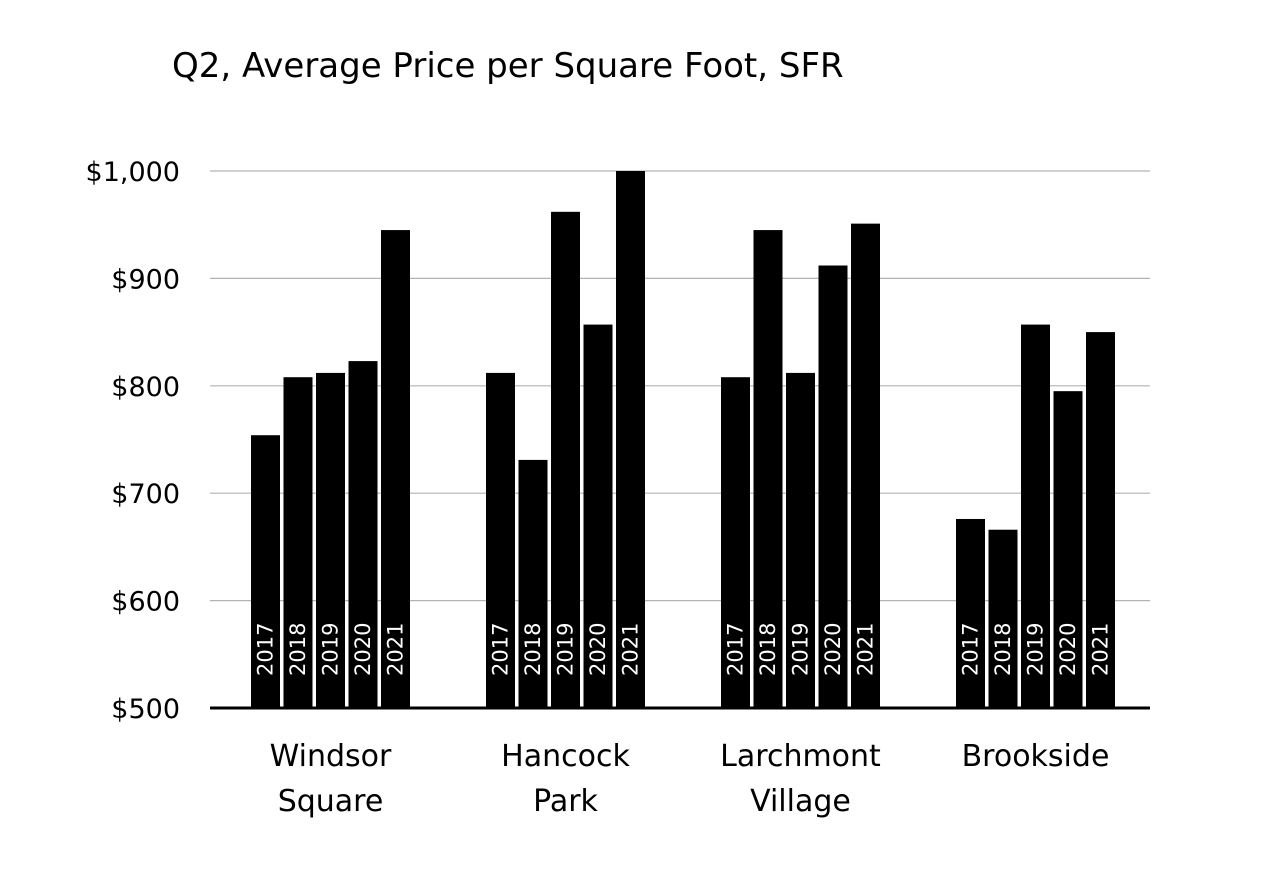 The height and width of the screenshot is (872, 1272). What do you see at coordinates (265, 571) in the screenshot?
I see `bar-windsor-square-2017` at bounding box center [265, 571].